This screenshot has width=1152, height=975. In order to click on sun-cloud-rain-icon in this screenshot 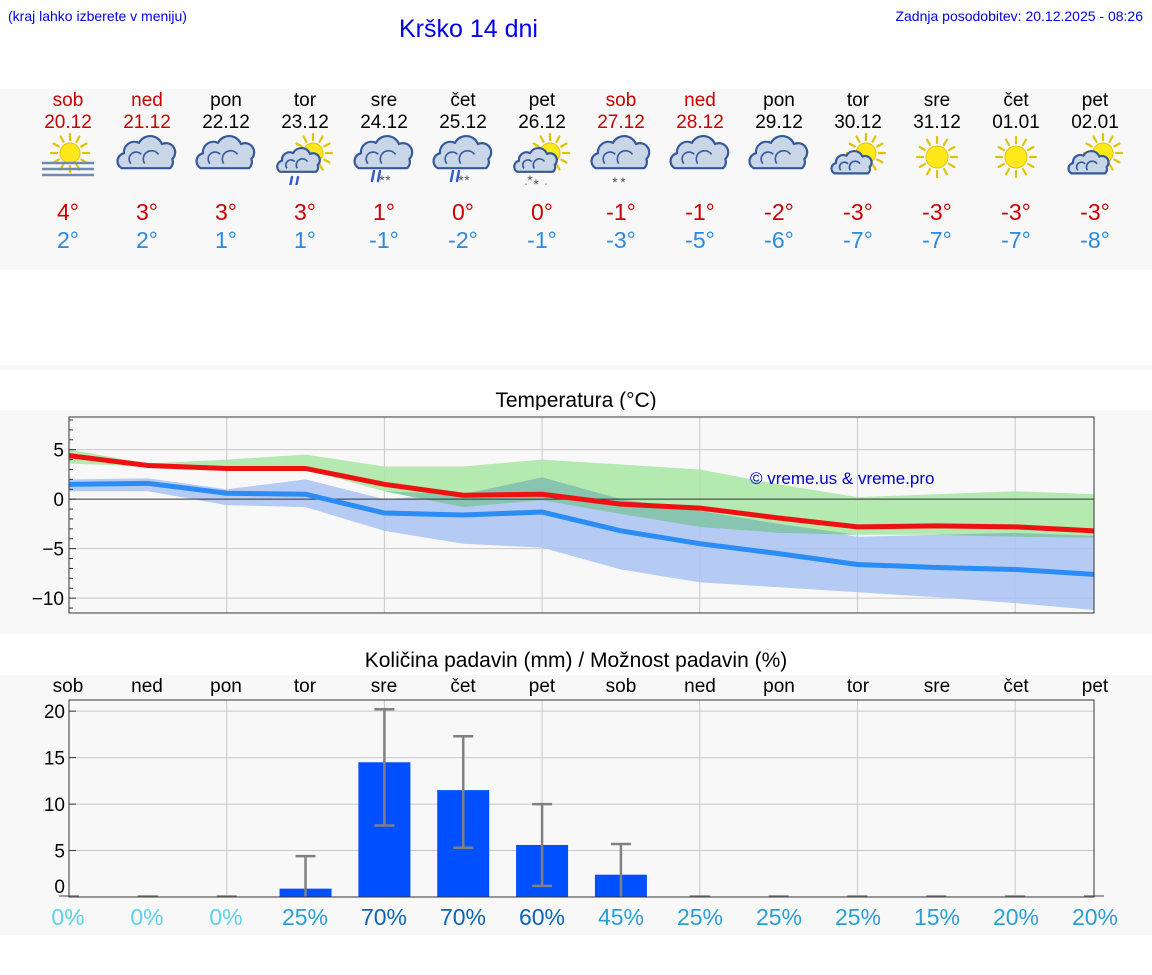, I will do `click(305, 159)`.